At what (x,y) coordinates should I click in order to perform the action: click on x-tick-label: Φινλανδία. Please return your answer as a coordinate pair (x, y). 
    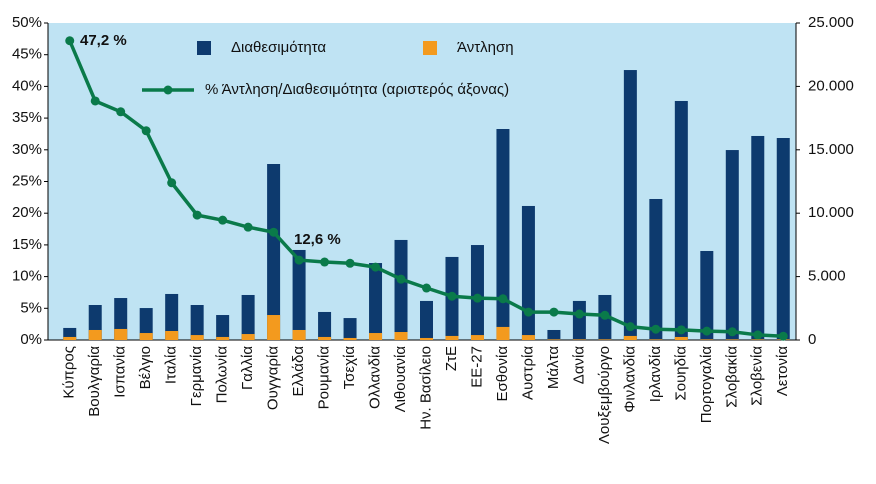
    Looking at the image, I should click on (629, 379).